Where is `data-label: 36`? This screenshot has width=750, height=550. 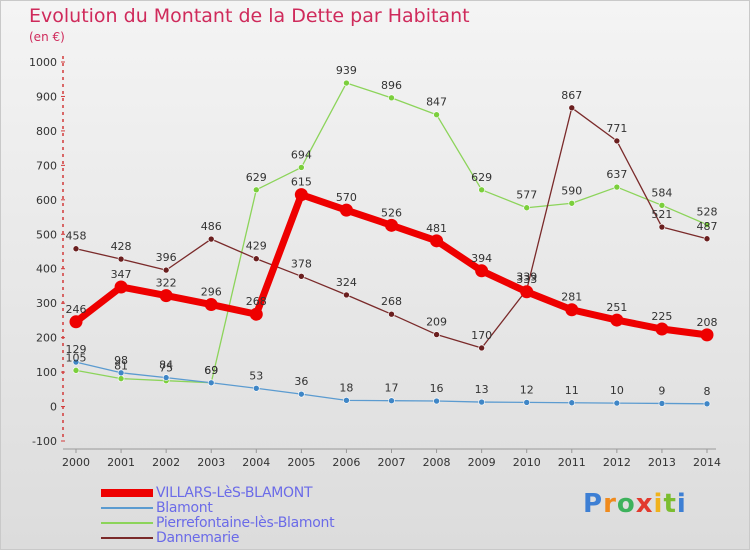
data-label: 36 is located at coordinates (301, 381).